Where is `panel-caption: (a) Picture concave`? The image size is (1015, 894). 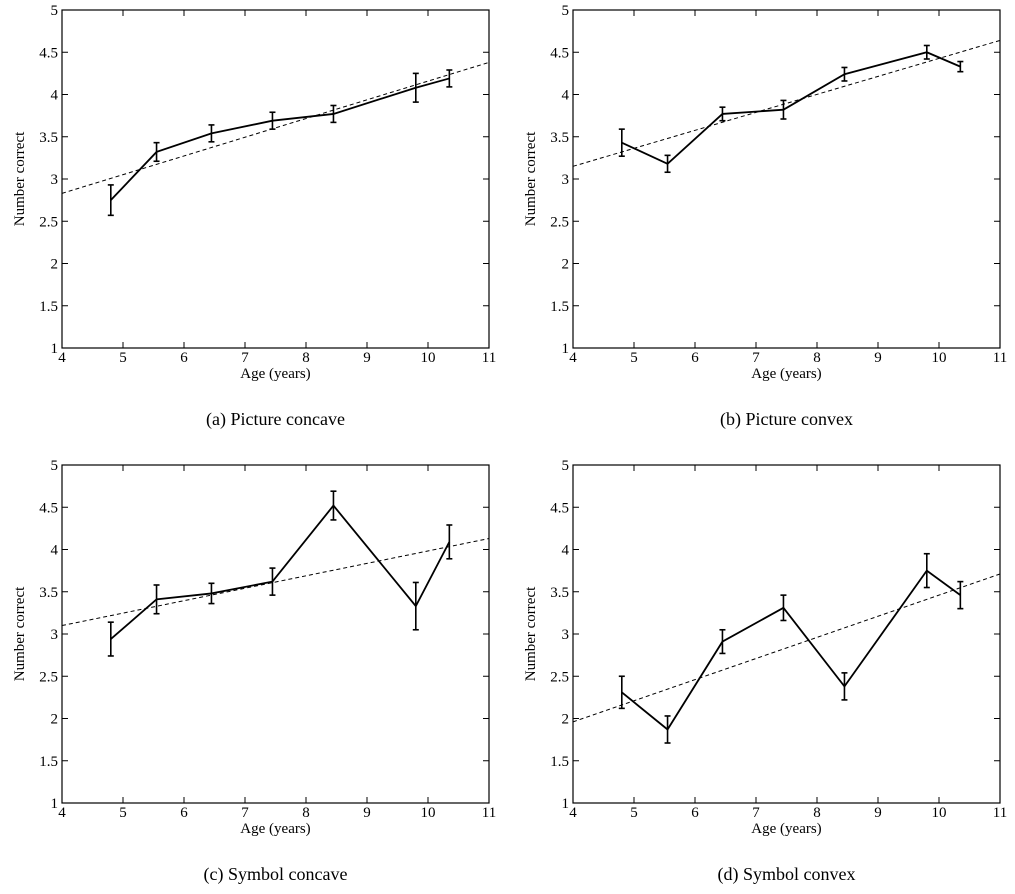
panel-caption: (a) Picture concave is located at coordinates (275, 419).